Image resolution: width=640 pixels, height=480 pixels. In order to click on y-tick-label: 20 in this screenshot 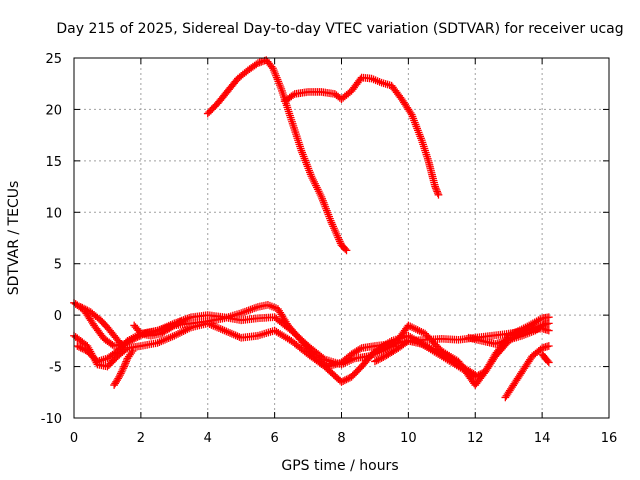, I will do `click(53, 110)`.